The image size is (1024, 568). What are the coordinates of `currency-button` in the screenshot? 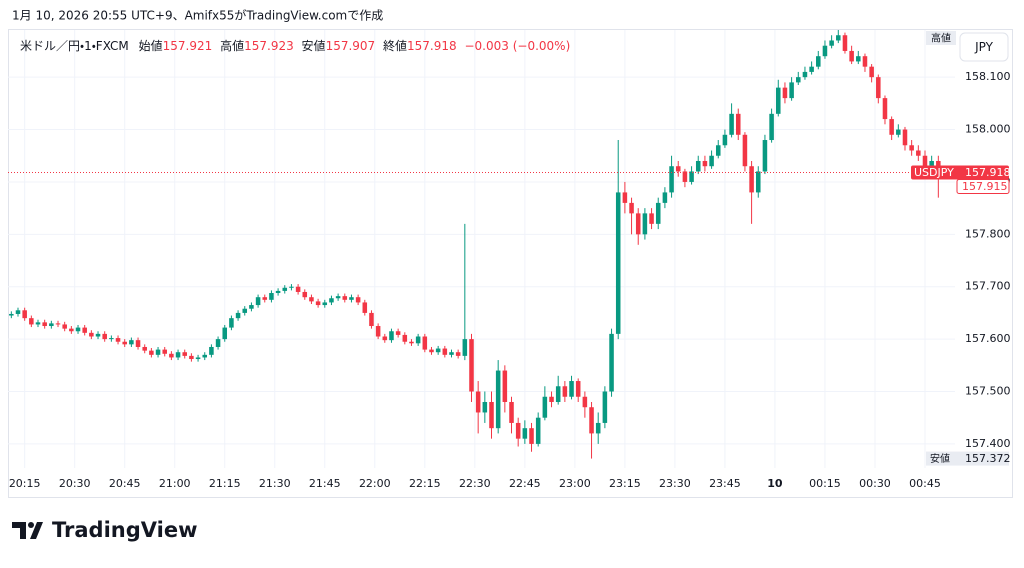 It's located at (984, 47).